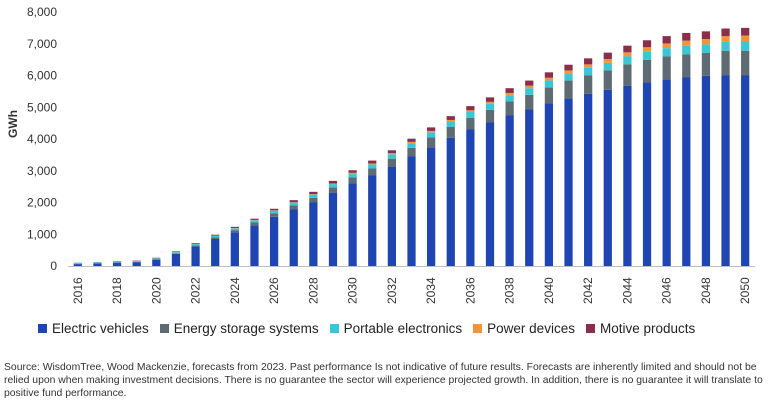 The width and height of the screenshot is (769, 405). What do you see at coordinates (13, 124) in the screenshot?
I see `y-axis-label: GWh` at bounding box center [13, 124].